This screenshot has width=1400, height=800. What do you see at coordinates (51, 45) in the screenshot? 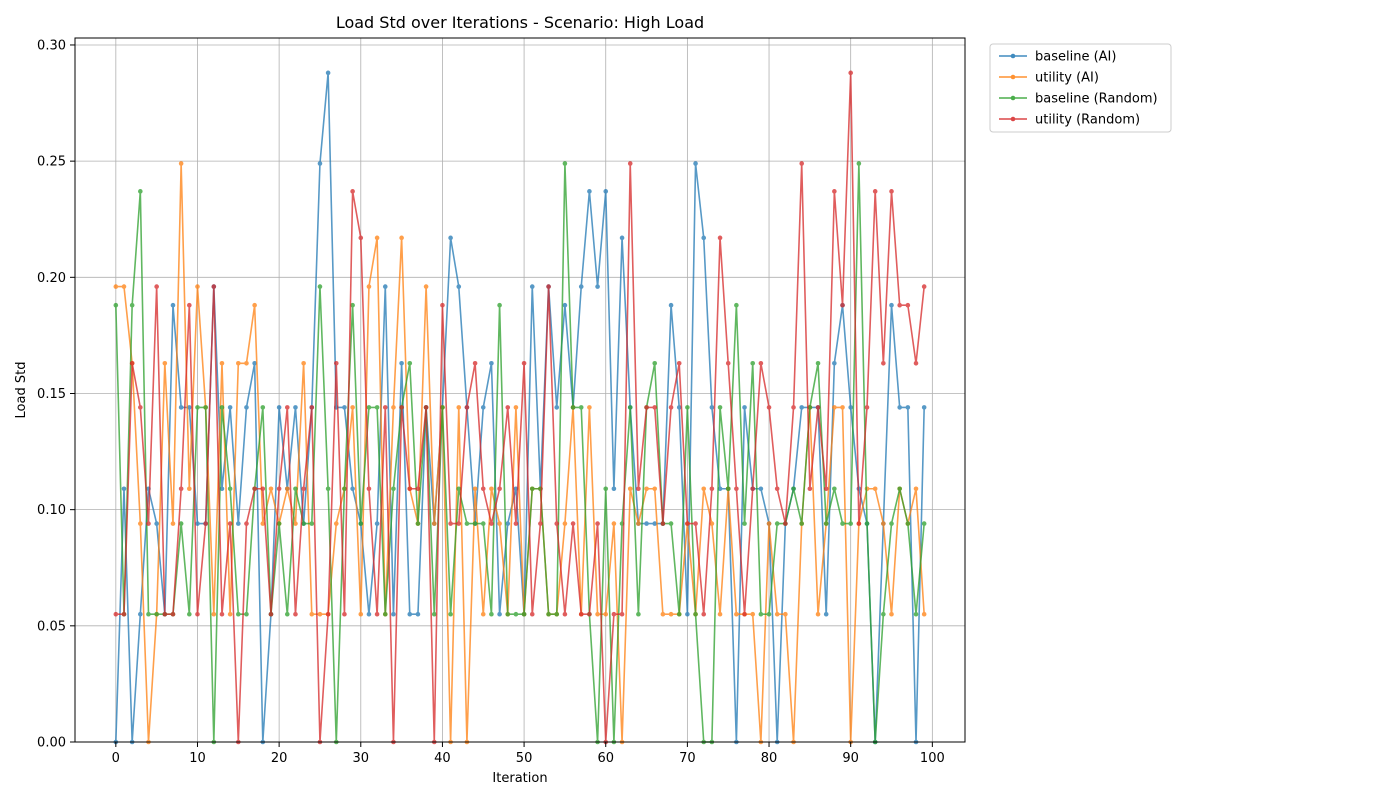
I see `y-tick-label: 0.30` at bounding box center [51, 45].